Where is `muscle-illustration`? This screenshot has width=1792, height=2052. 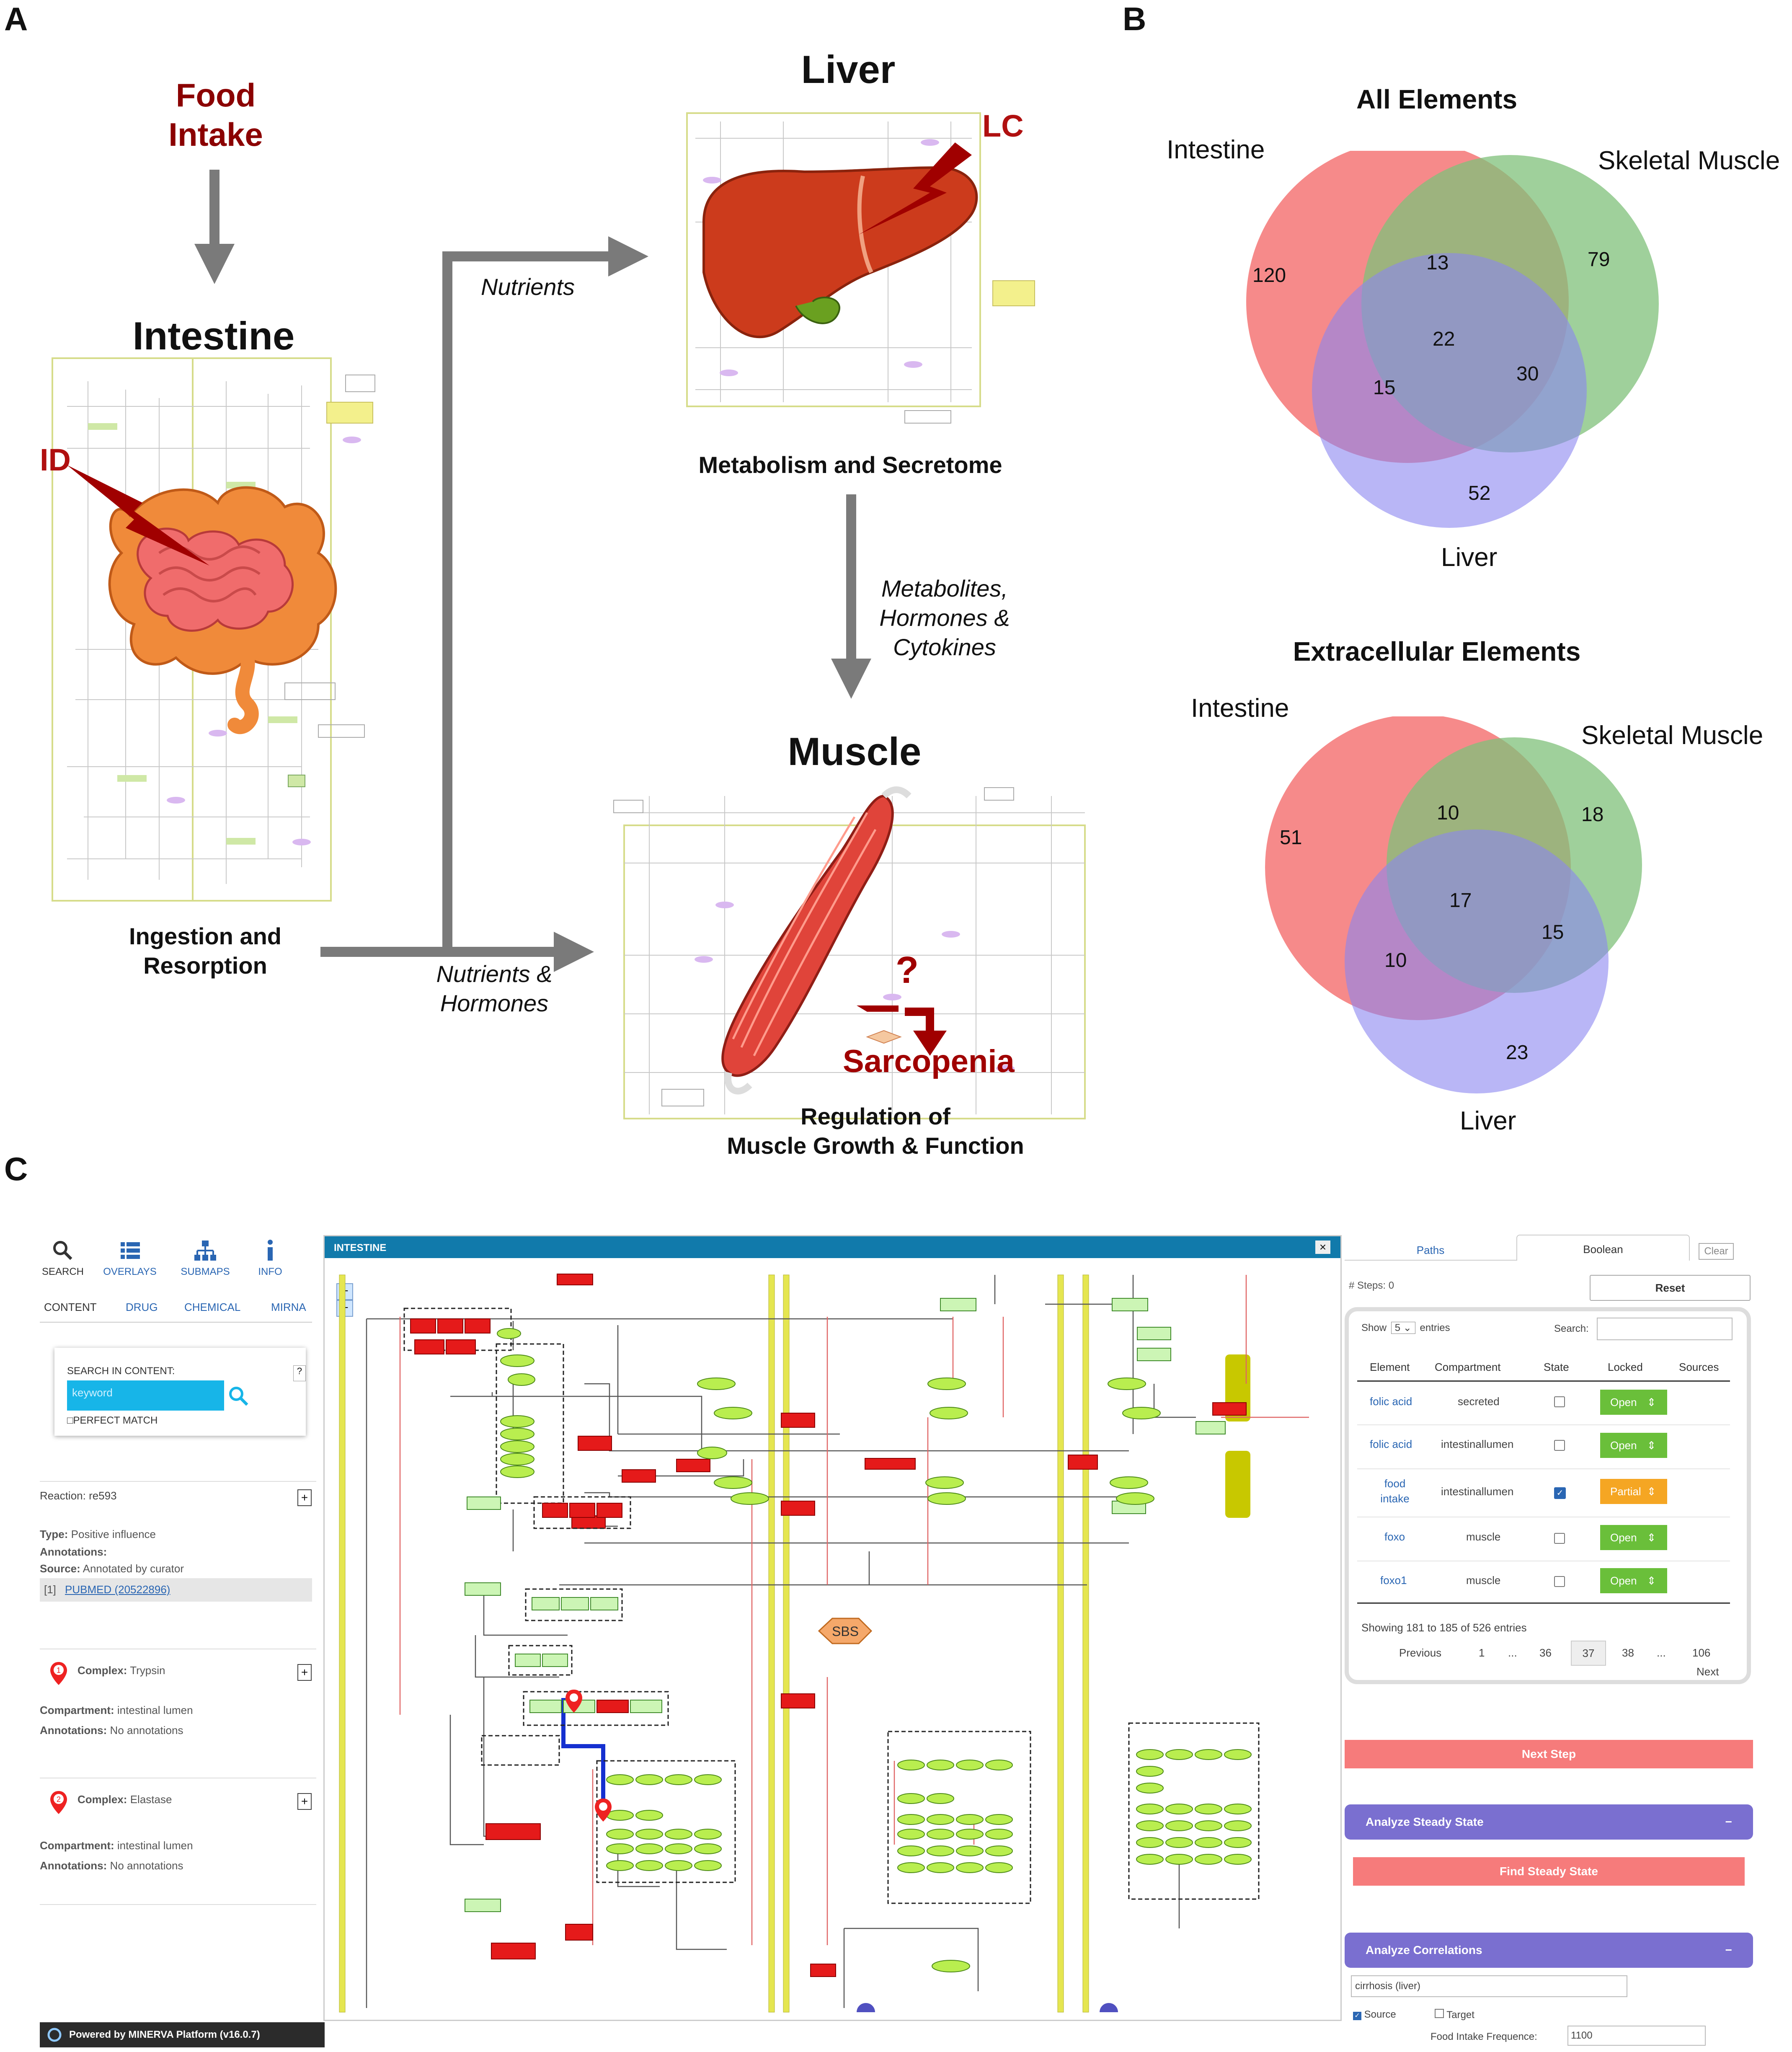 muscle-illustration is located at coordinates (816, 940).